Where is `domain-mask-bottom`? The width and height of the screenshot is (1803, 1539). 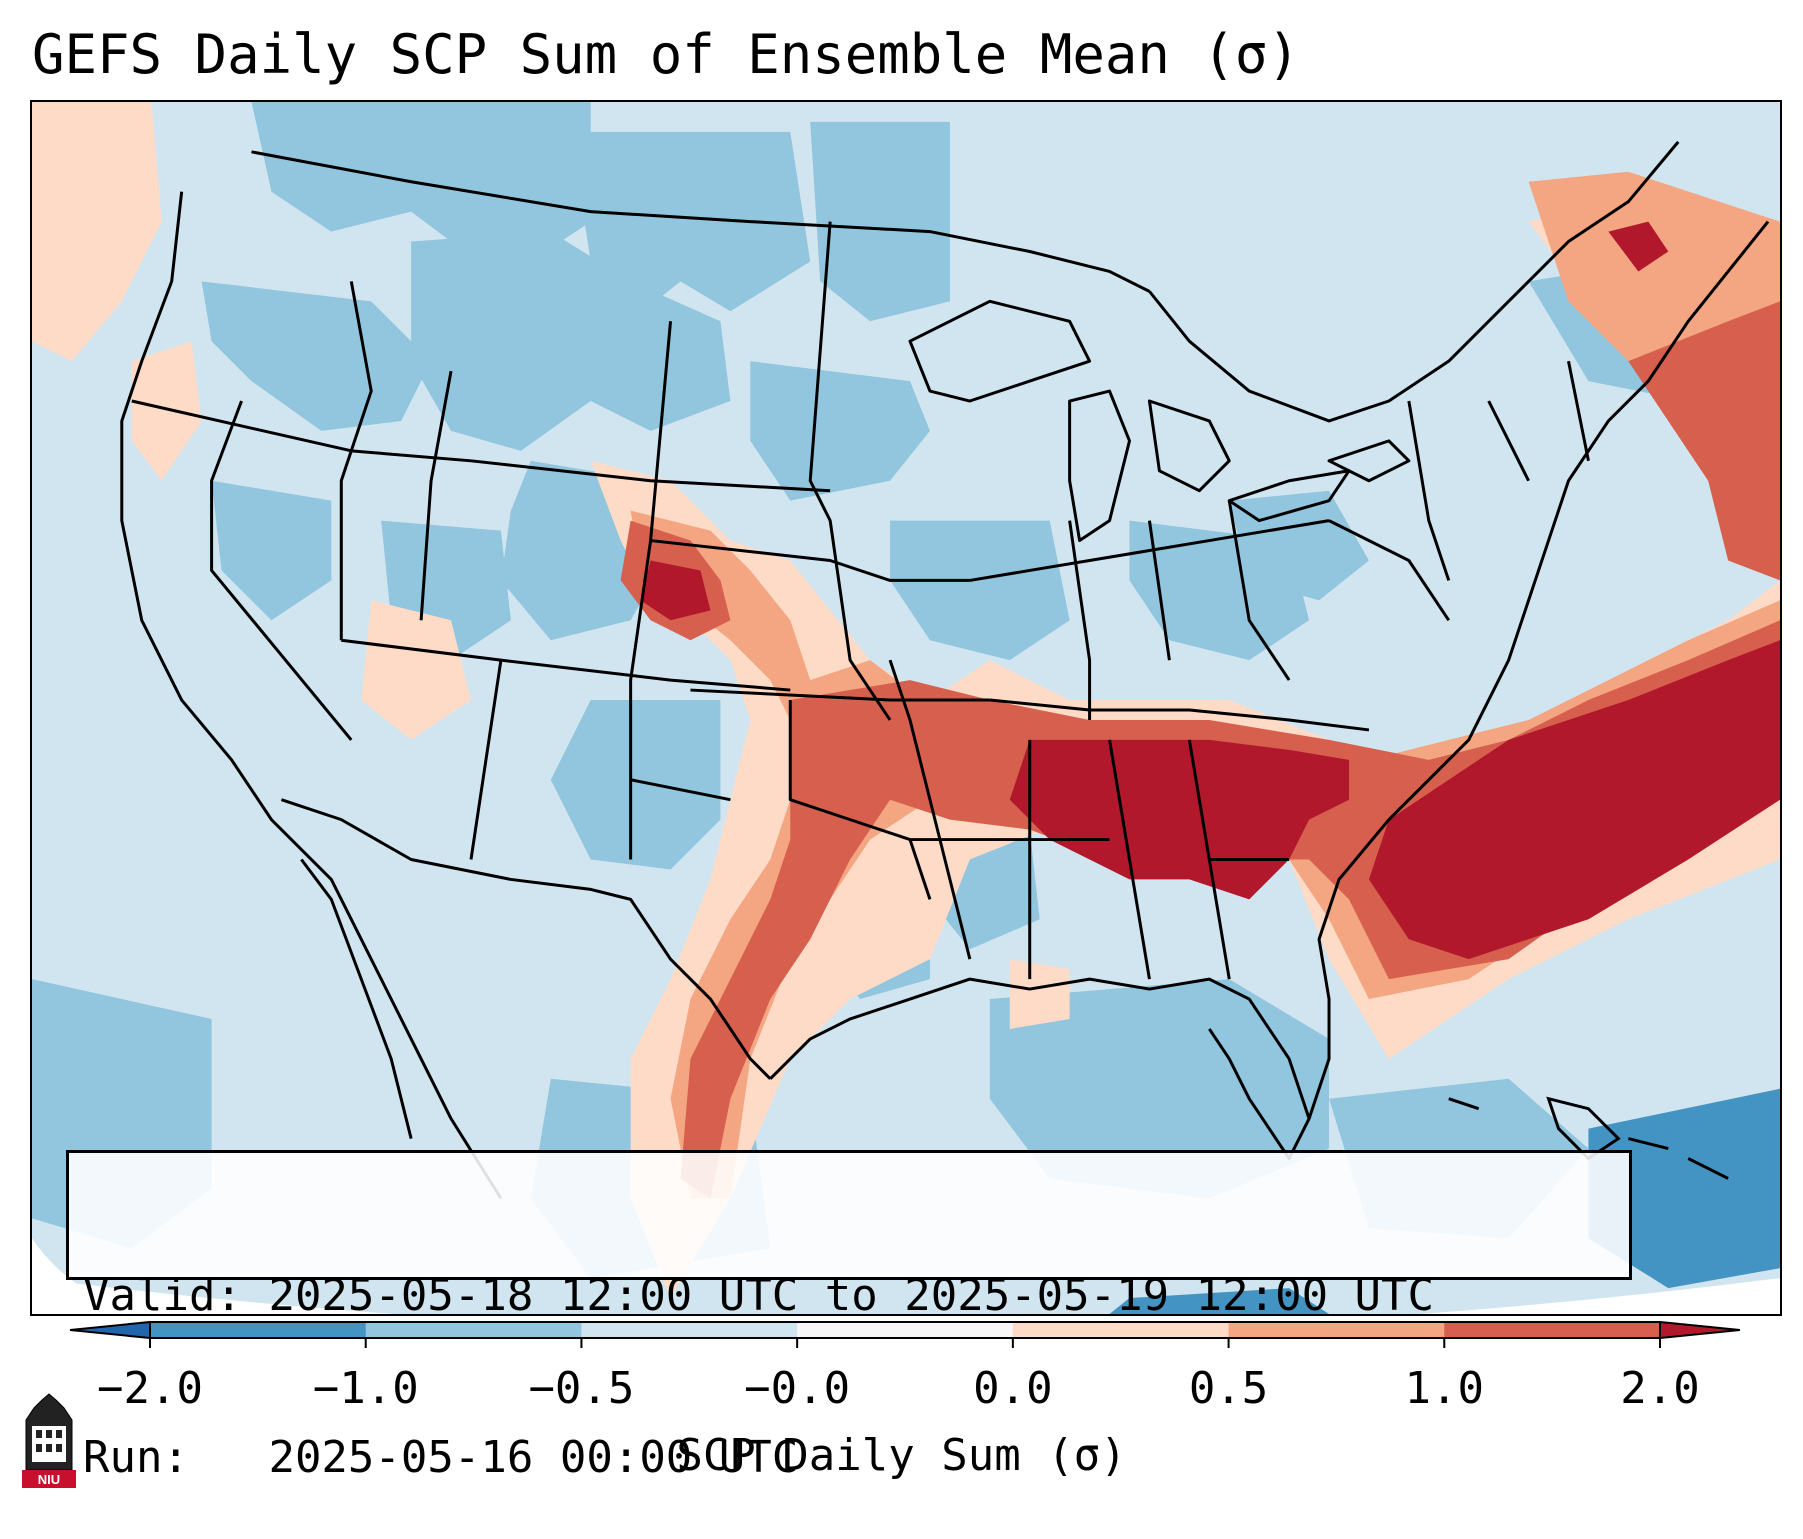 domain-mask-bottom is located at coordinates (906, 1296).